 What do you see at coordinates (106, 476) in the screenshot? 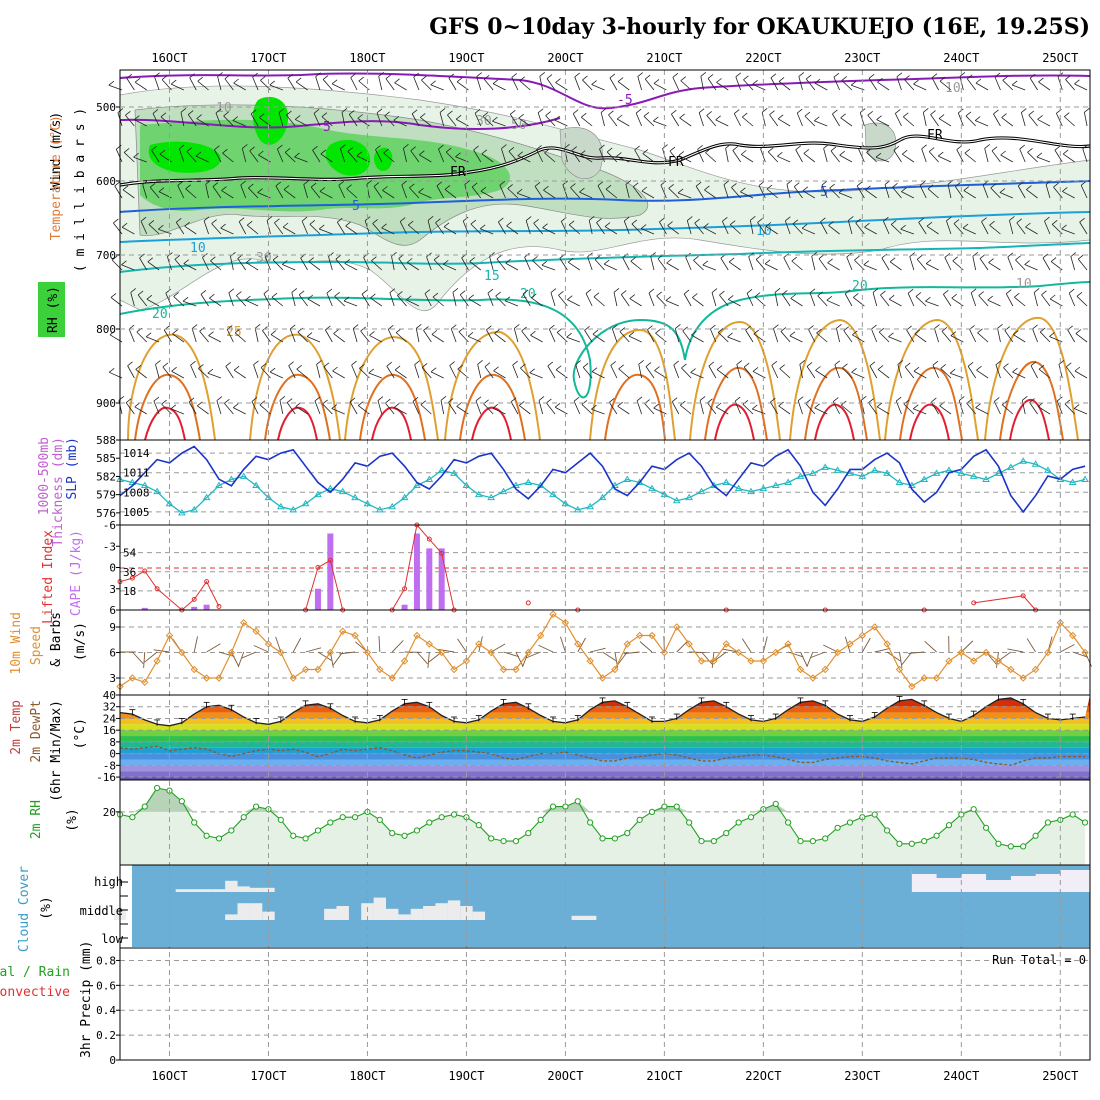
I see `thickness-tick: 582` at bounding box center [106, 476].